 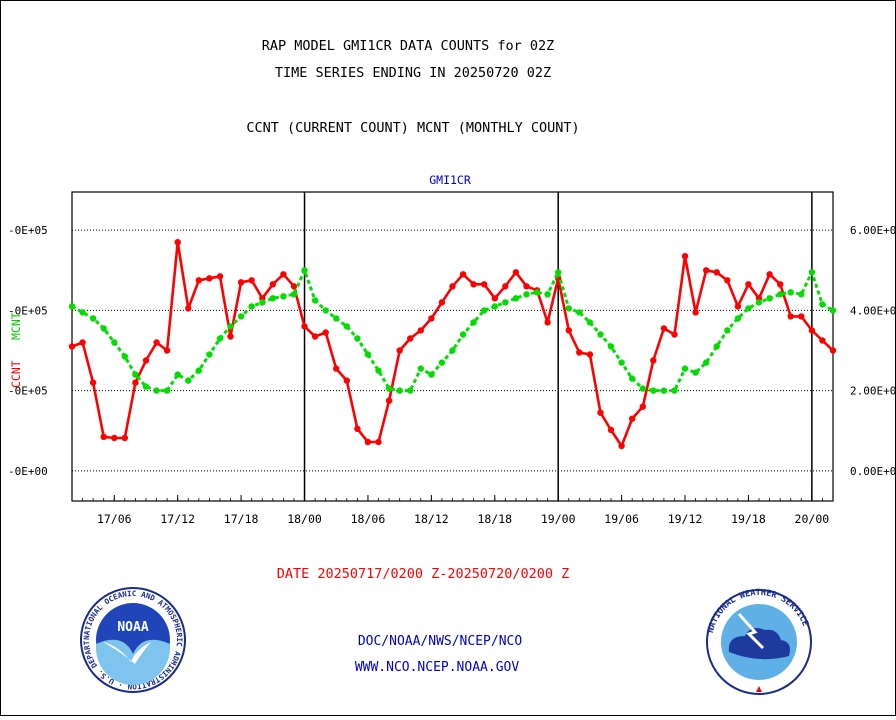 I want to click on nws-logo: NATIONAL WEATHER SERVICE, so click(x=759, y=641).